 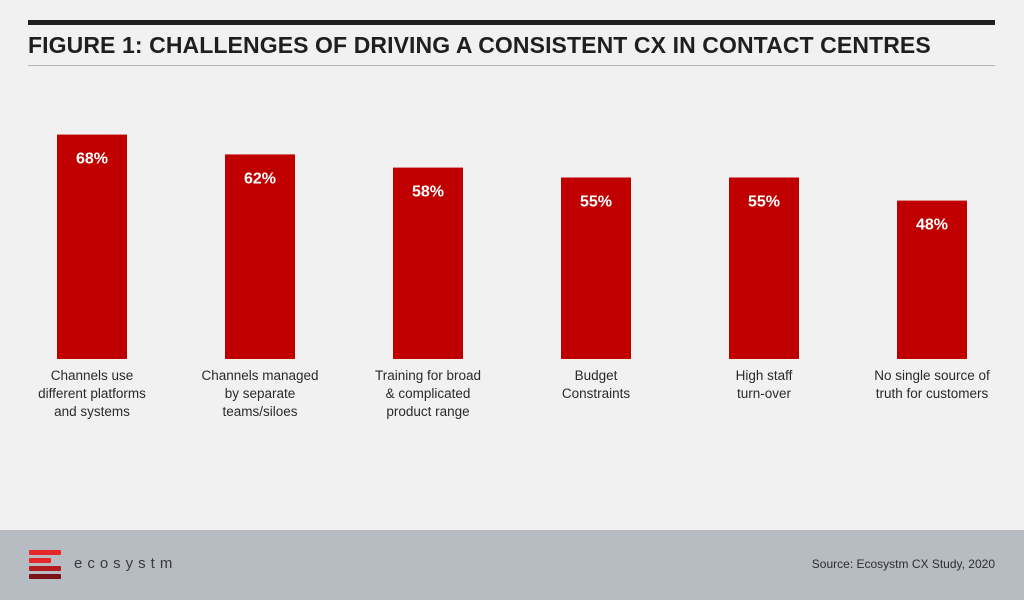 What do you see at coordinates (428, 411) in the screenshot?
I see `category-label-line: product range` at bounding box center [428, 411].